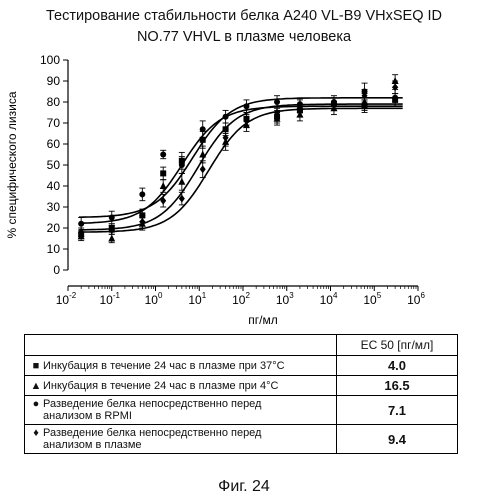 This screenshot has width=488, height=499. Describe the element at coordinates (241, 299) in the screenshot. I see `x-tick-label: 10²` at that location.